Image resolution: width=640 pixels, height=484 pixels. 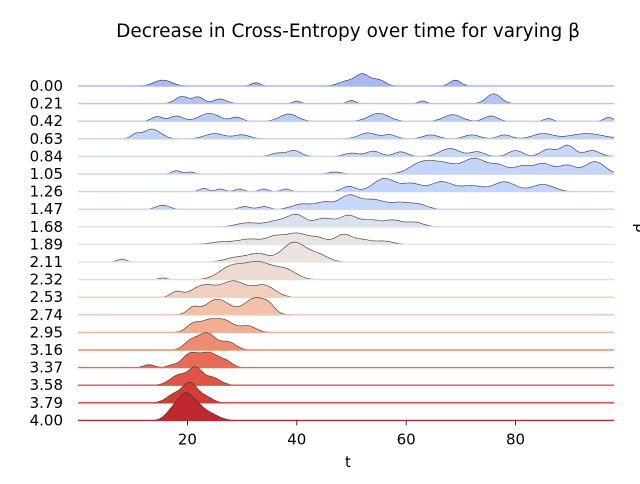 I want to click on ridge-series-2.32, so click(x=346, y=271).